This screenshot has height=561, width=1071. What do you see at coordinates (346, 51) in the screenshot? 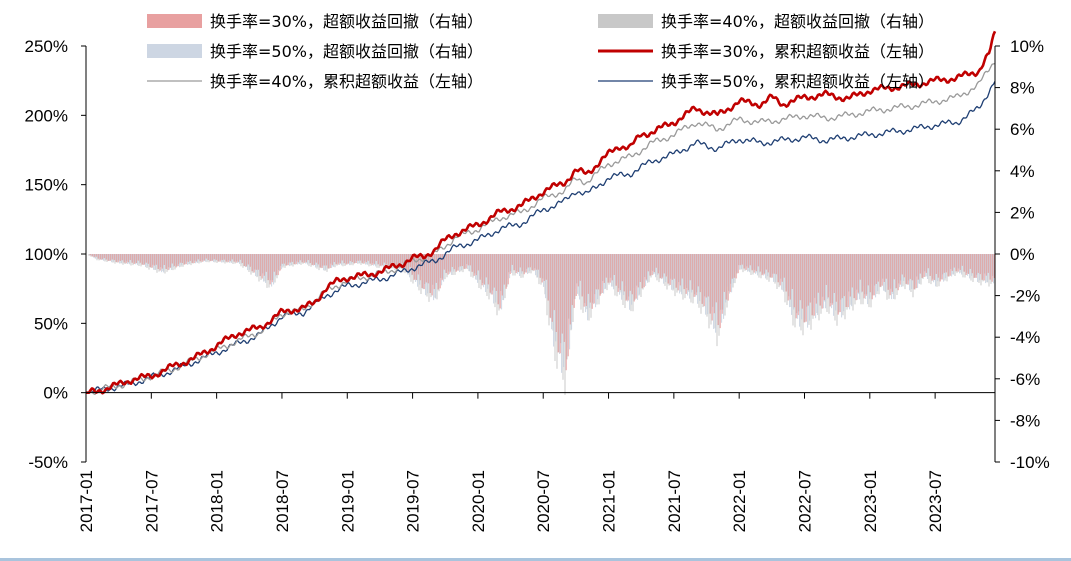
I see `legend-label: 换手率=50%，超额收益回撤（右轴）` at bounding box center [346, 51].